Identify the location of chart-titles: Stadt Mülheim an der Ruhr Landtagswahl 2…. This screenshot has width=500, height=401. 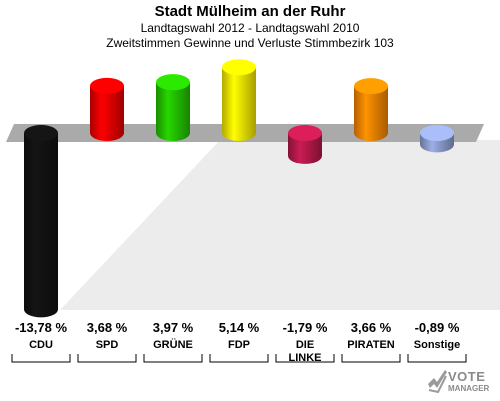
(250, 27).